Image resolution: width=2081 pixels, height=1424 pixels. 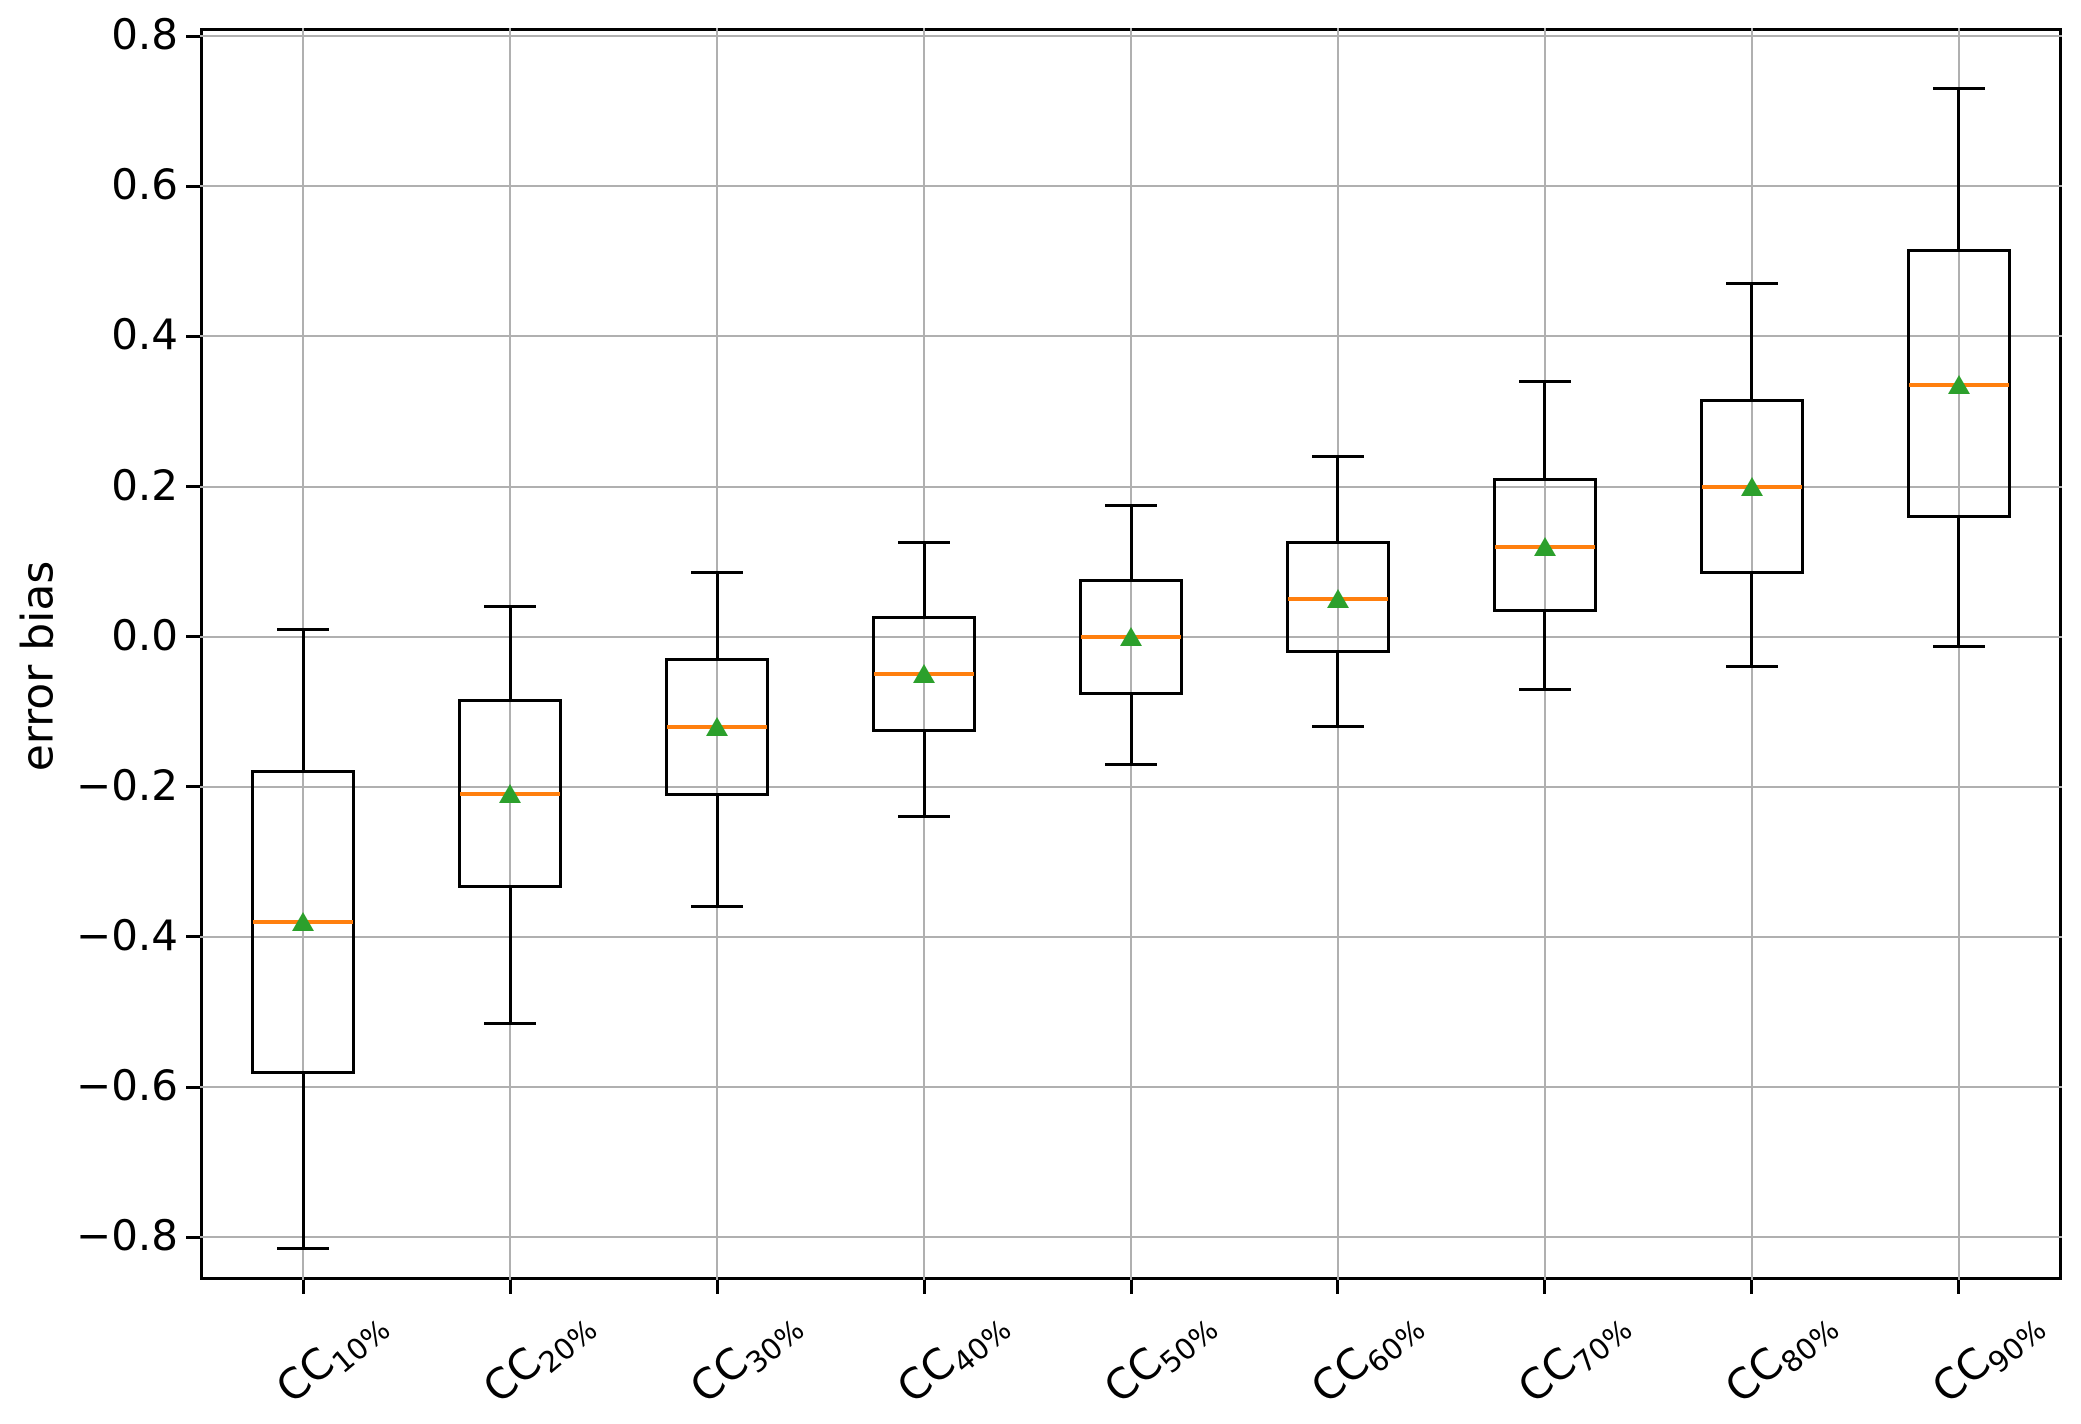 What do you see at coordinates (494, 1360) in the screenshot?
I see `x-tick-label: CC20%` at bounding box center [494, 1360].